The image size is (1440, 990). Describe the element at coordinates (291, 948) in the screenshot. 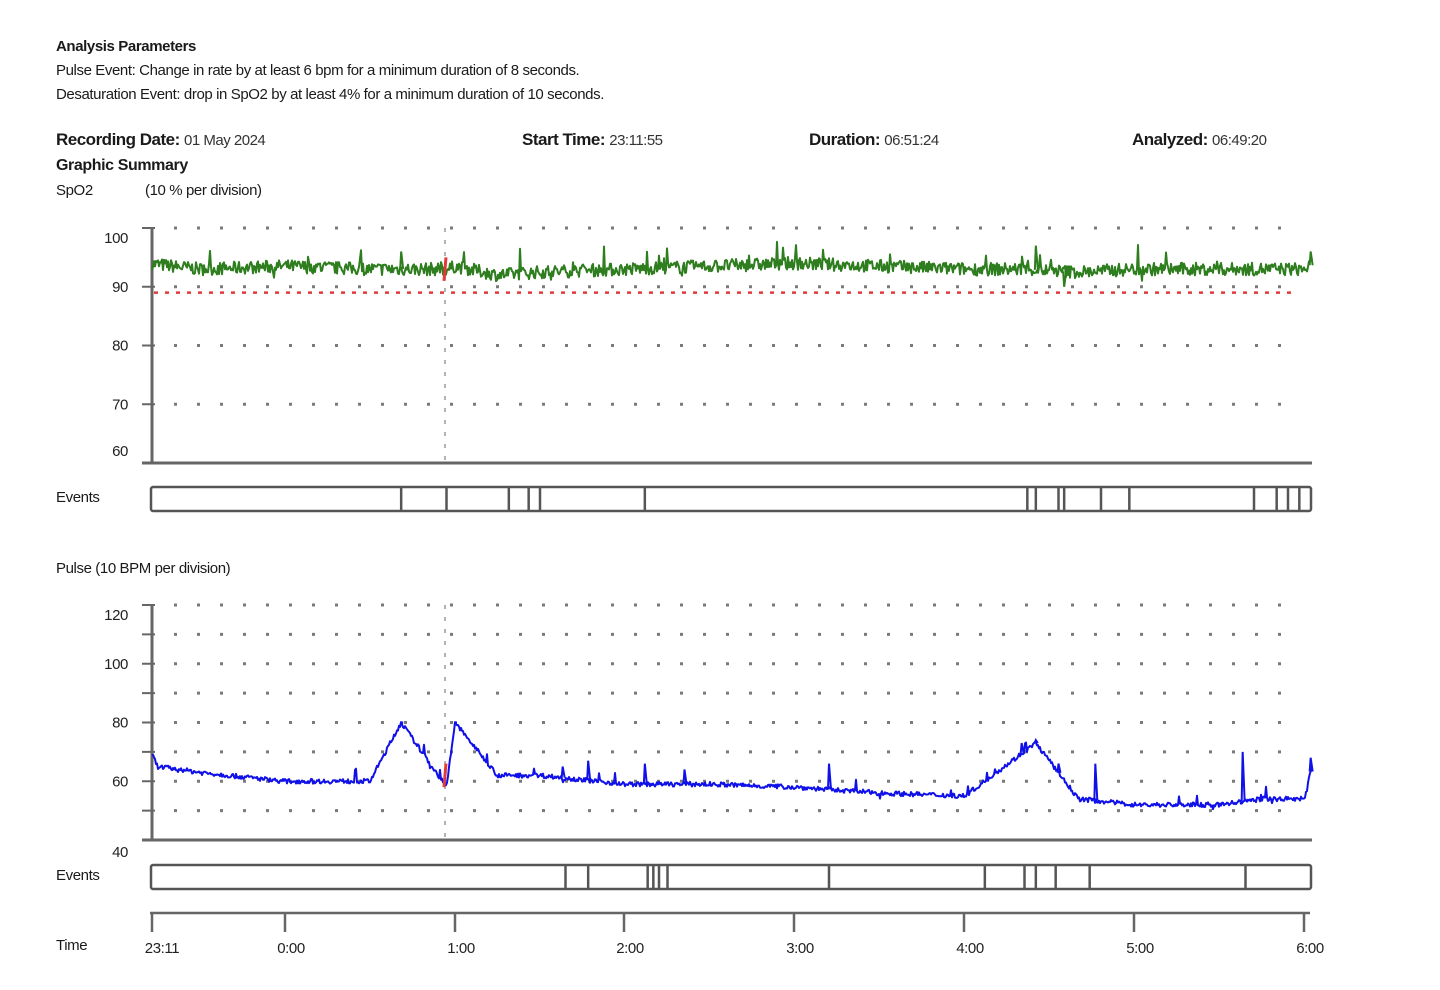

I see `svg-text: 0:00` at that location.